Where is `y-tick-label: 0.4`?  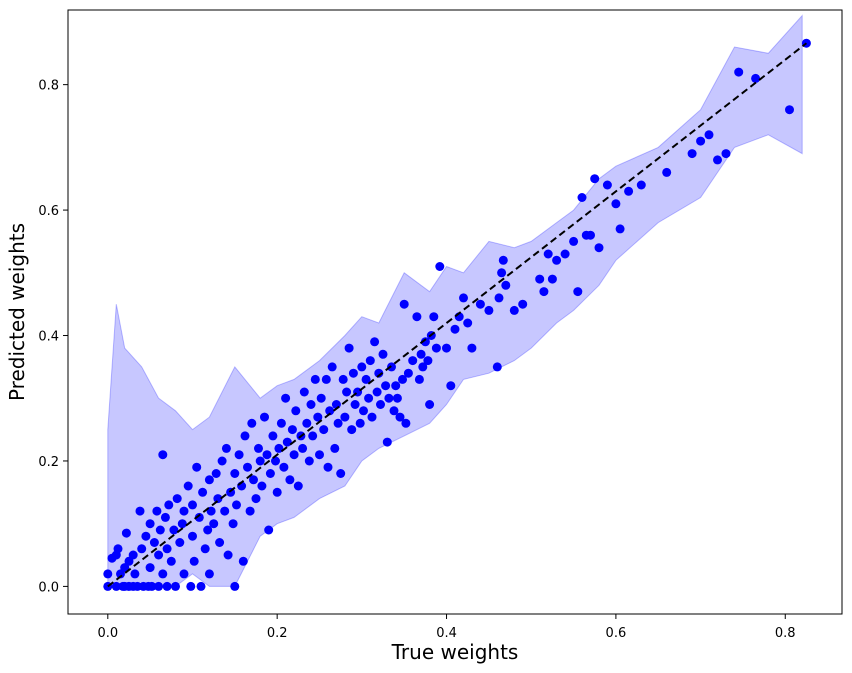 y-tick-label: 0.4 is located at coordinates (48, 337).